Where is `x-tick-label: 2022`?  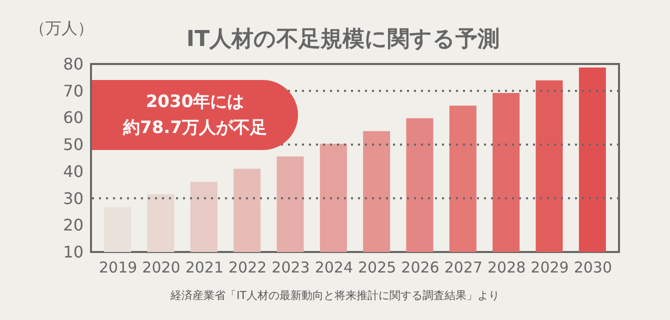
x-tick-label: 2022 is located at coordinates (247, 267).